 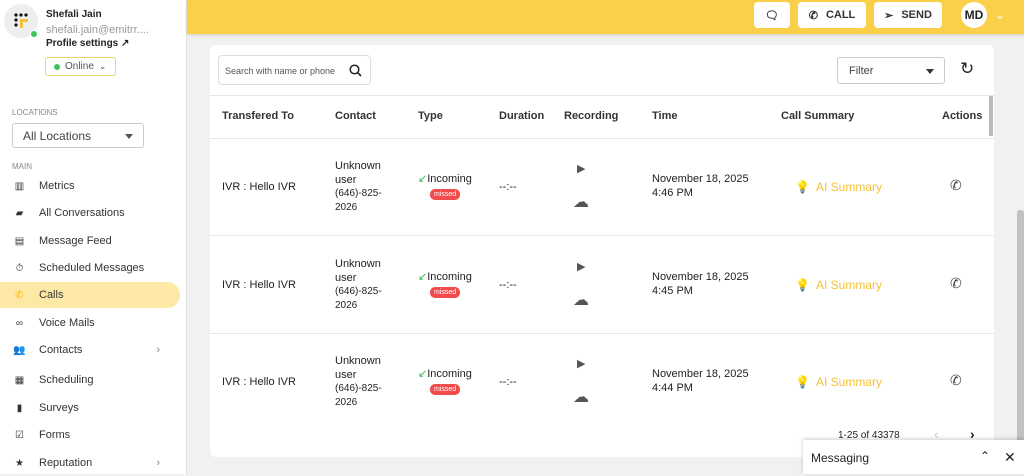 I want to click on status-label: Online, so click(x=79, y=66).